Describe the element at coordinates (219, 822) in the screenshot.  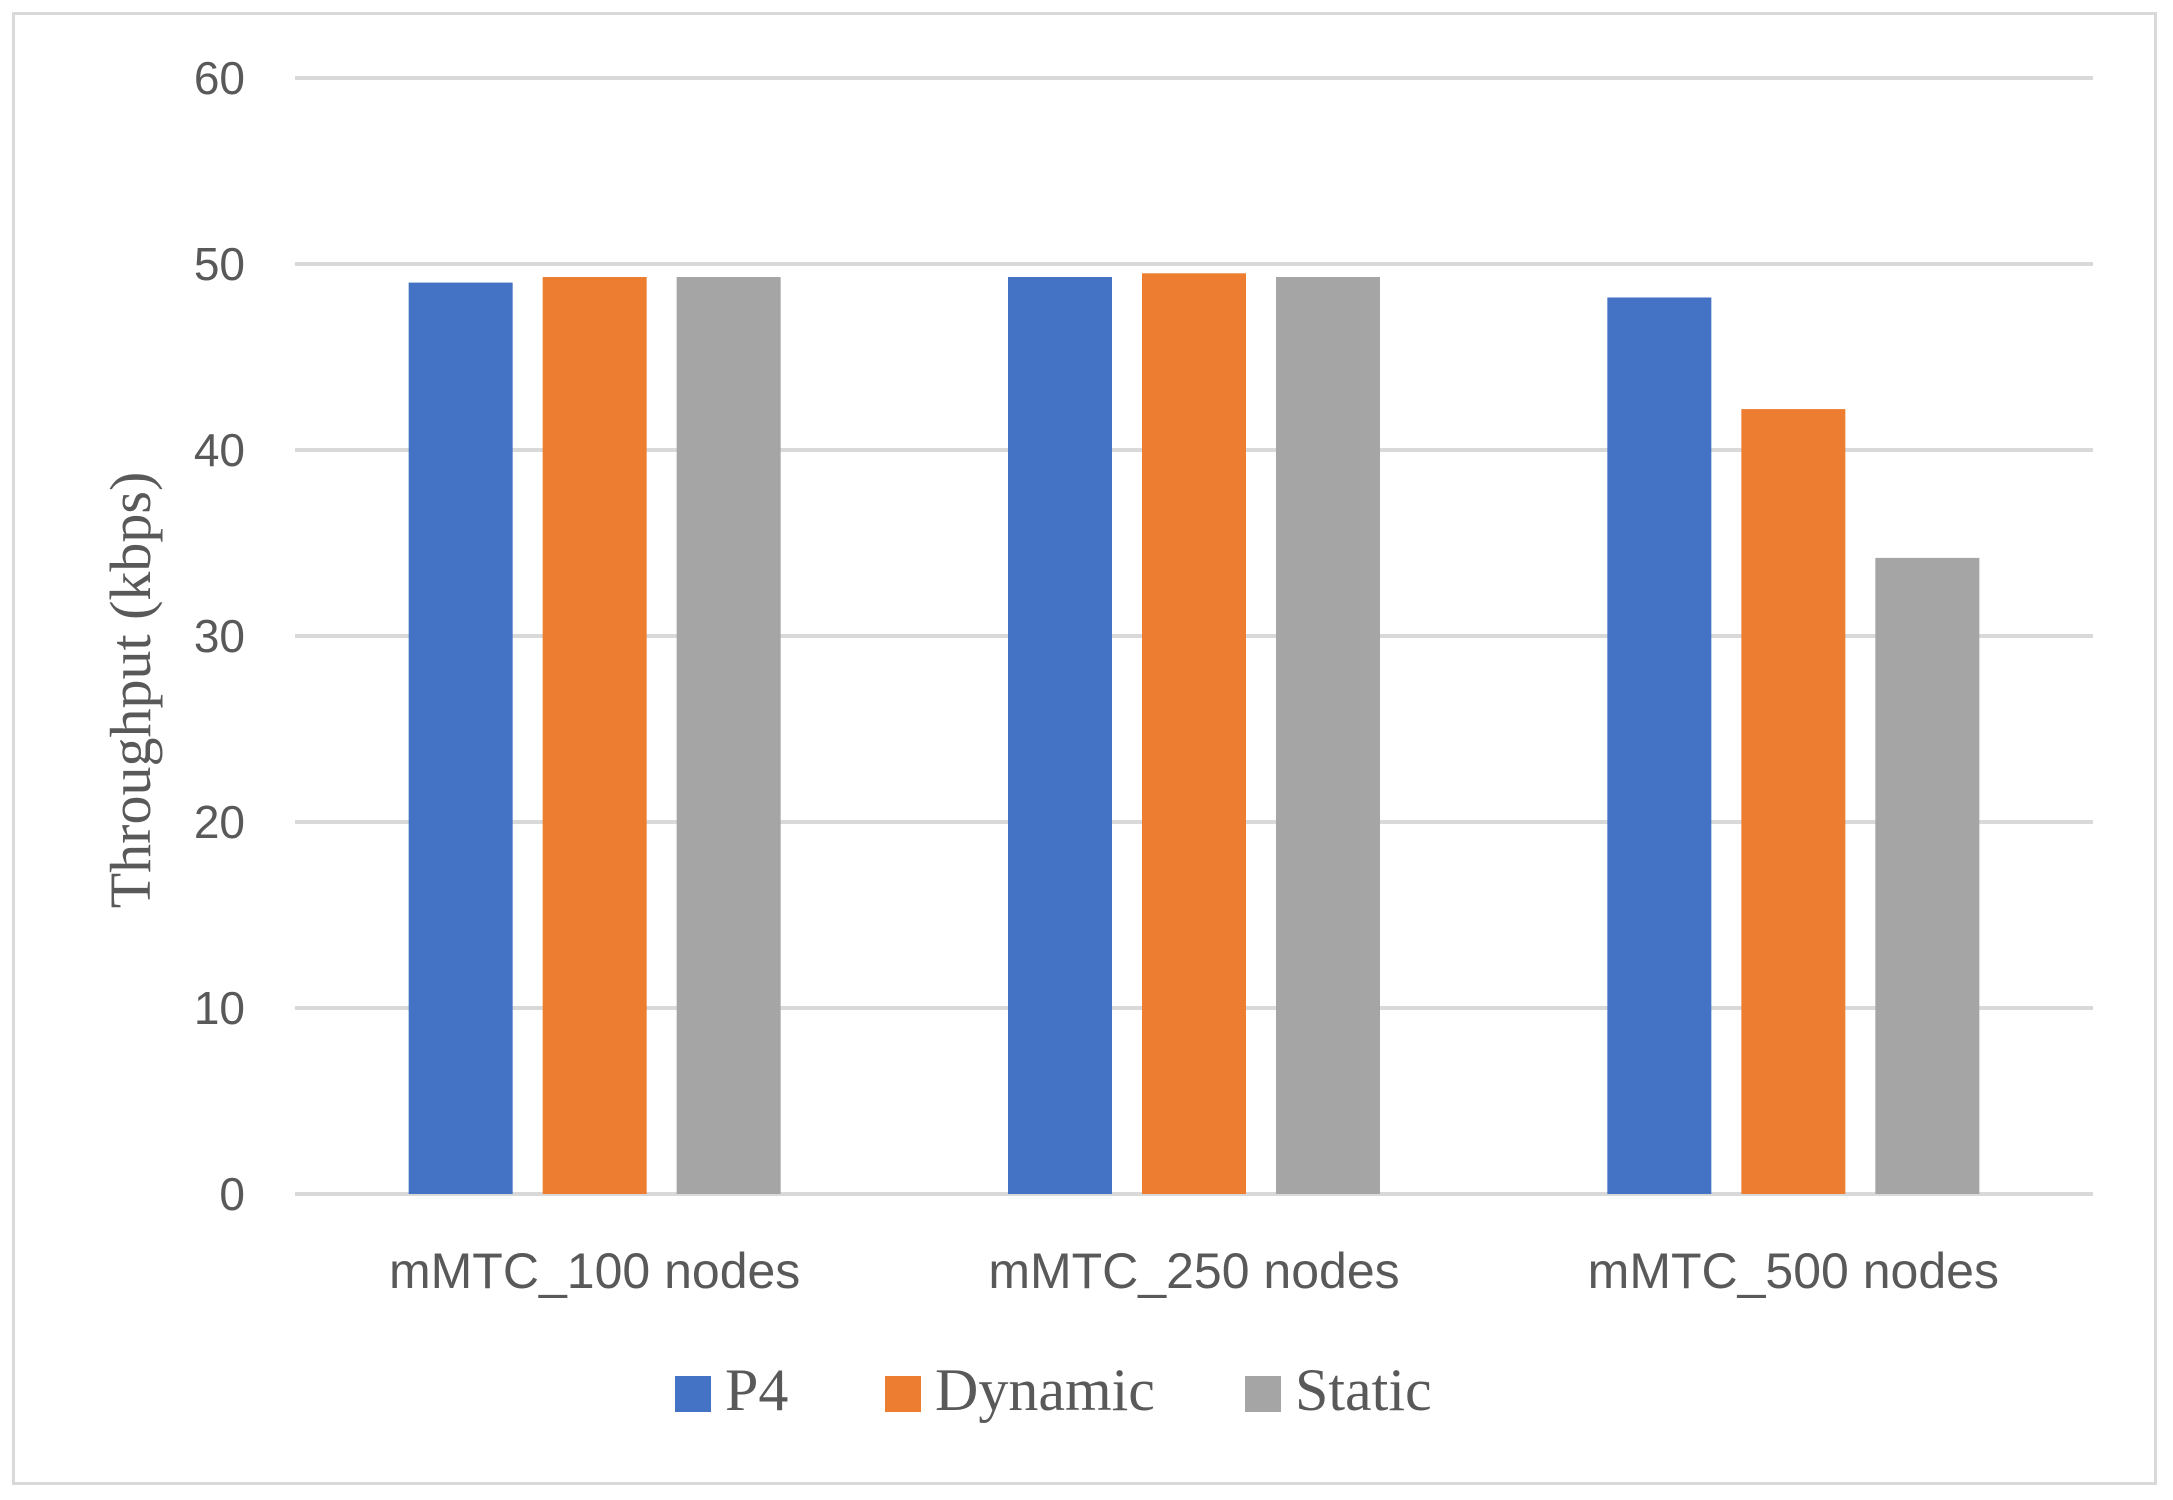
I see `y-tick-label: 20` at that location.